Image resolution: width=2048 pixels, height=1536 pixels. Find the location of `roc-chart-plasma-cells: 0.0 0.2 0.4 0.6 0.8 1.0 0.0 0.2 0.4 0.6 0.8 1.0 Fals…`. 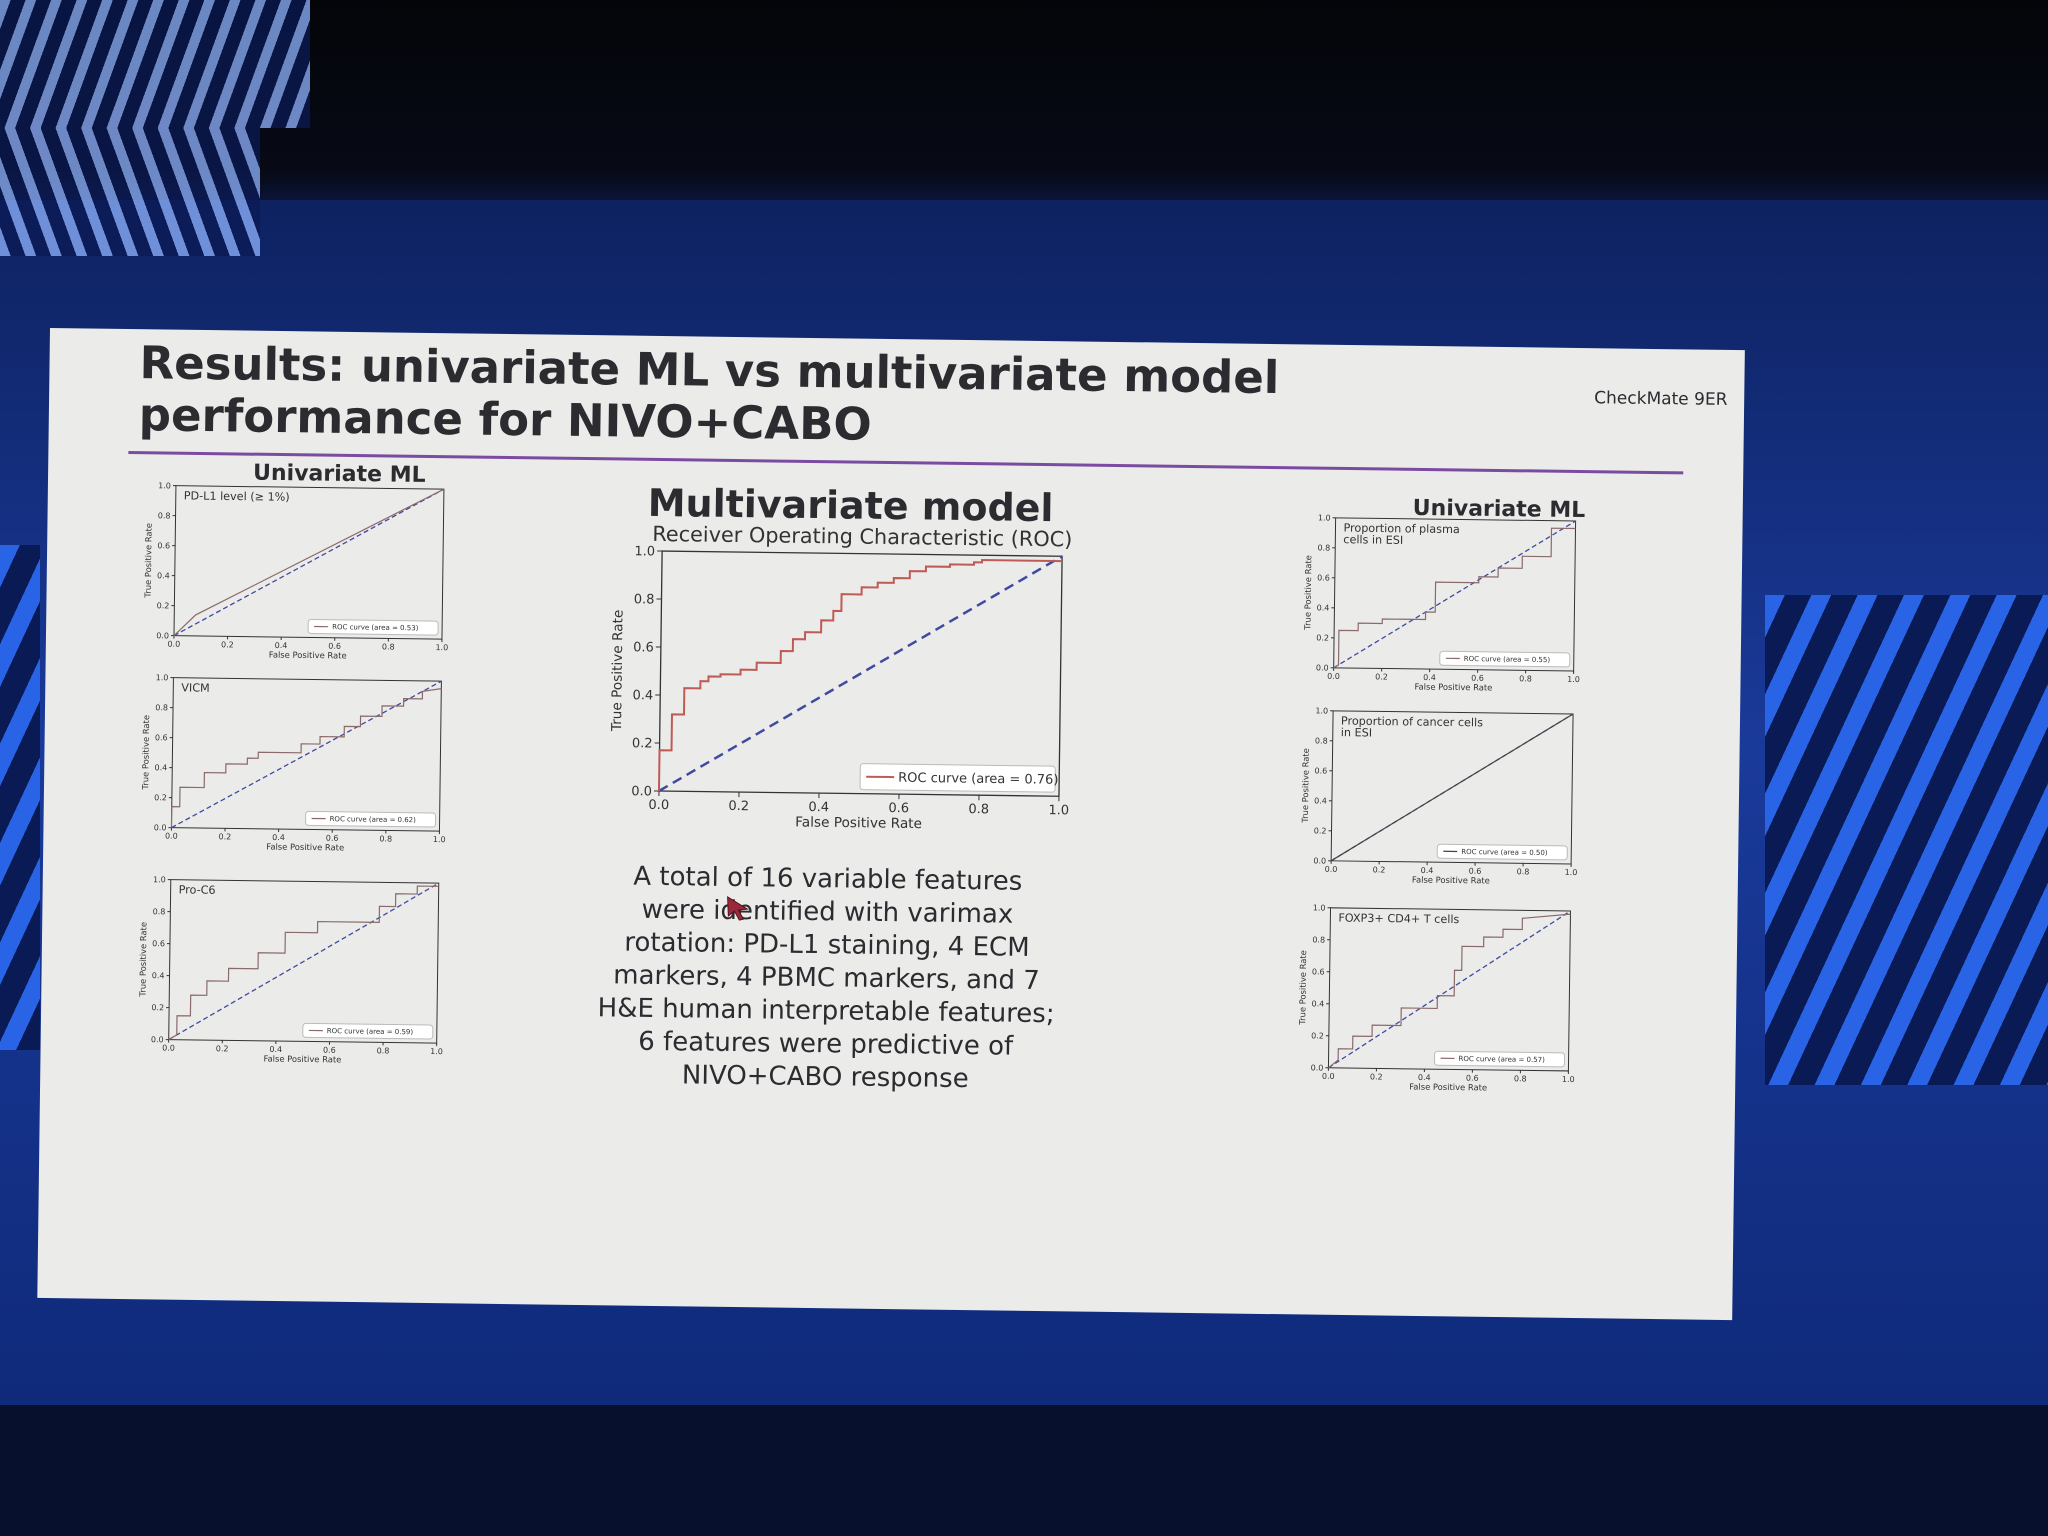

roc-chart-plasma-cells: 0.0 0.2 0.4 0.6 0.8 1.0 0.0 0.2 0.4 0.6 0.8 1.0 Fals… is located at coordinates (1441, 602).